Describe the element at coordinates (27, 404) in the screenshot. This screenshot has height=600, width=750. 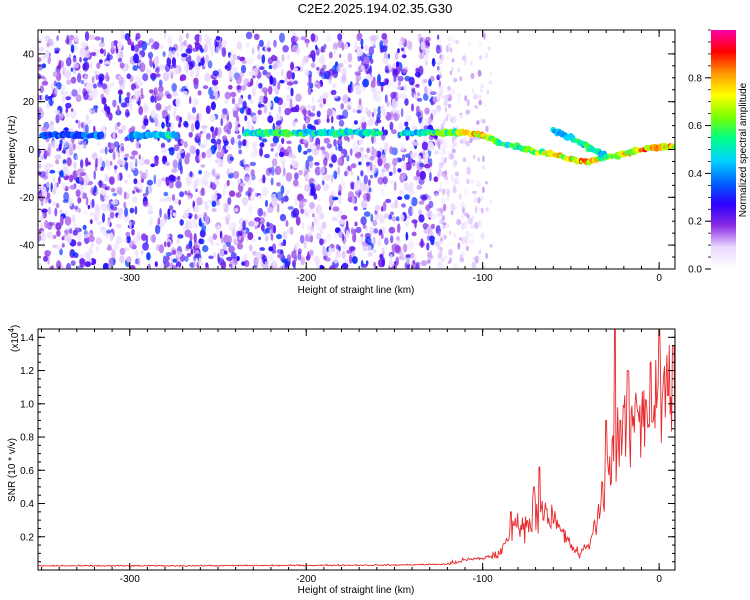
I see `y-tick-label: 1.0` at that location.